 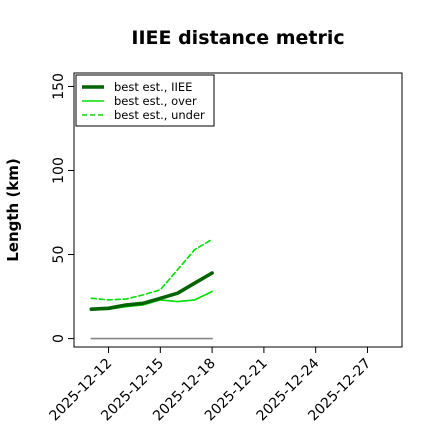 I want to click on y-tick-label: 50, so click(x=59, y=255).